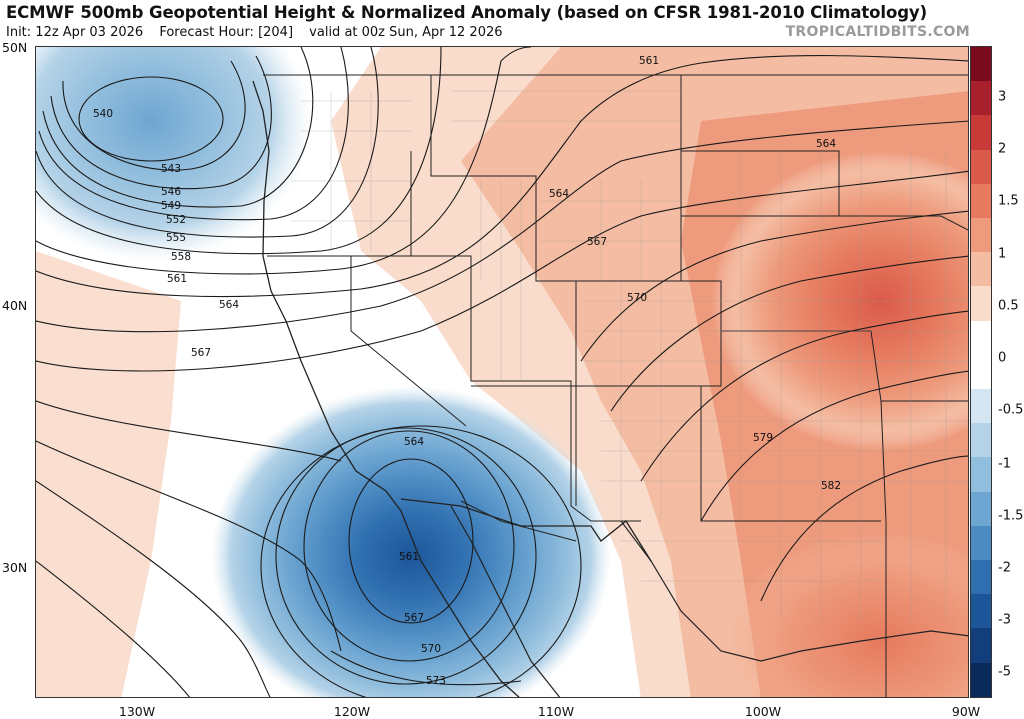 Image resolution: width=1024 pixels, height=719 pixels. Describe the element at coordinates (173, 154) in the screenshot. I see `negative-anomaly-northwest` at that location.